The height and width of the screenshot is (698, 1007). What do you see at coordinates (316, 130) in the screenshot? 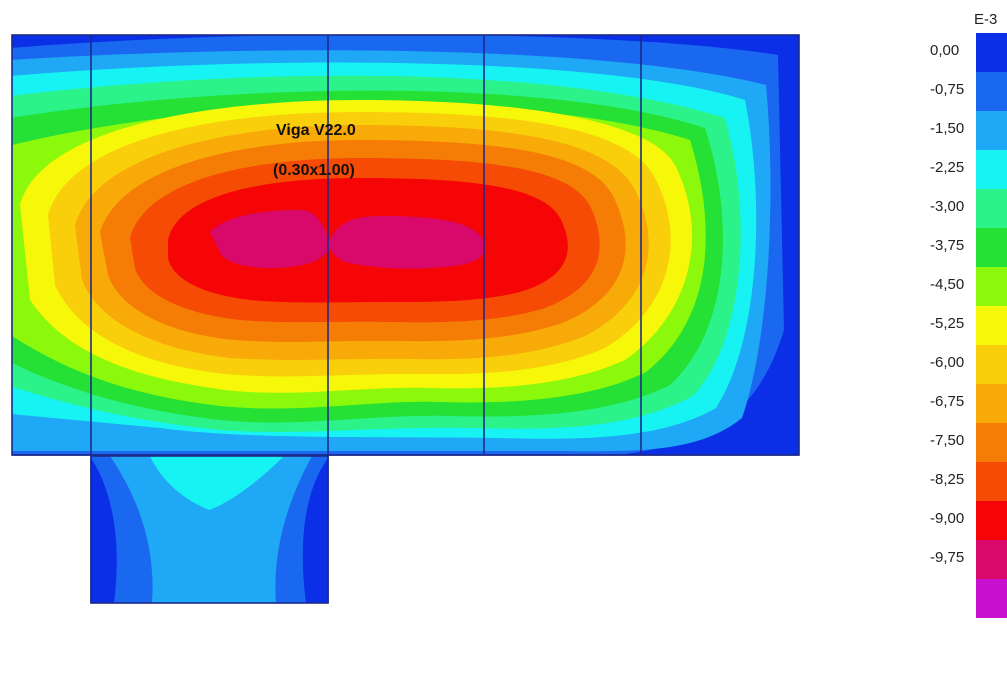
I see `beam-label-name: Viga V22.0` at bounding box center [316, 130].